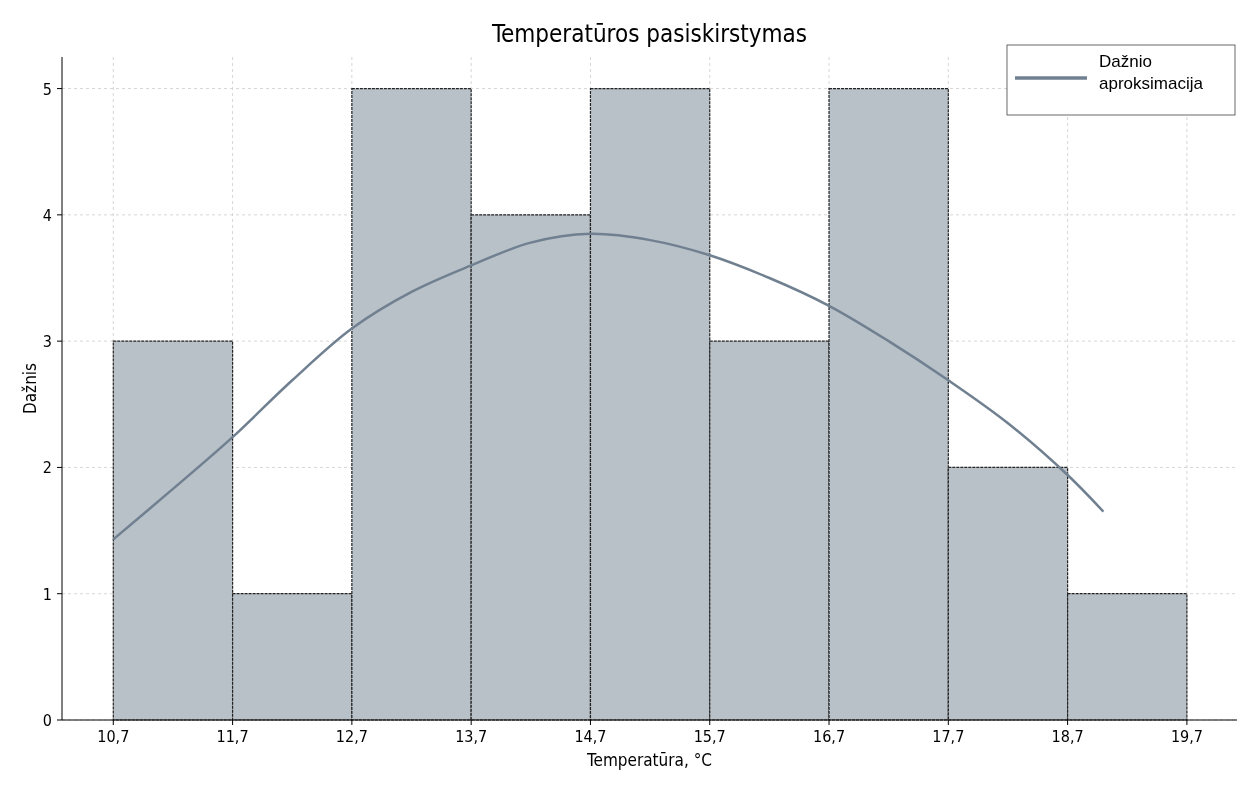  I want to click on y-tick-label: 5, so click(47, 89).